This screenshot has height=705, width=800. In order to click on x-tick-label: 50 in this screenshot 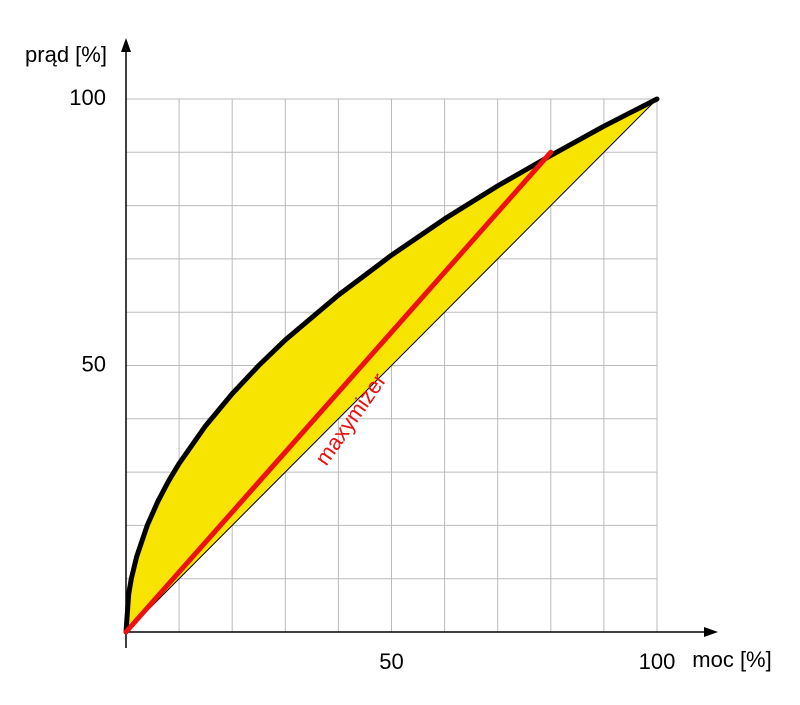, I will do `click(391, 661)`.